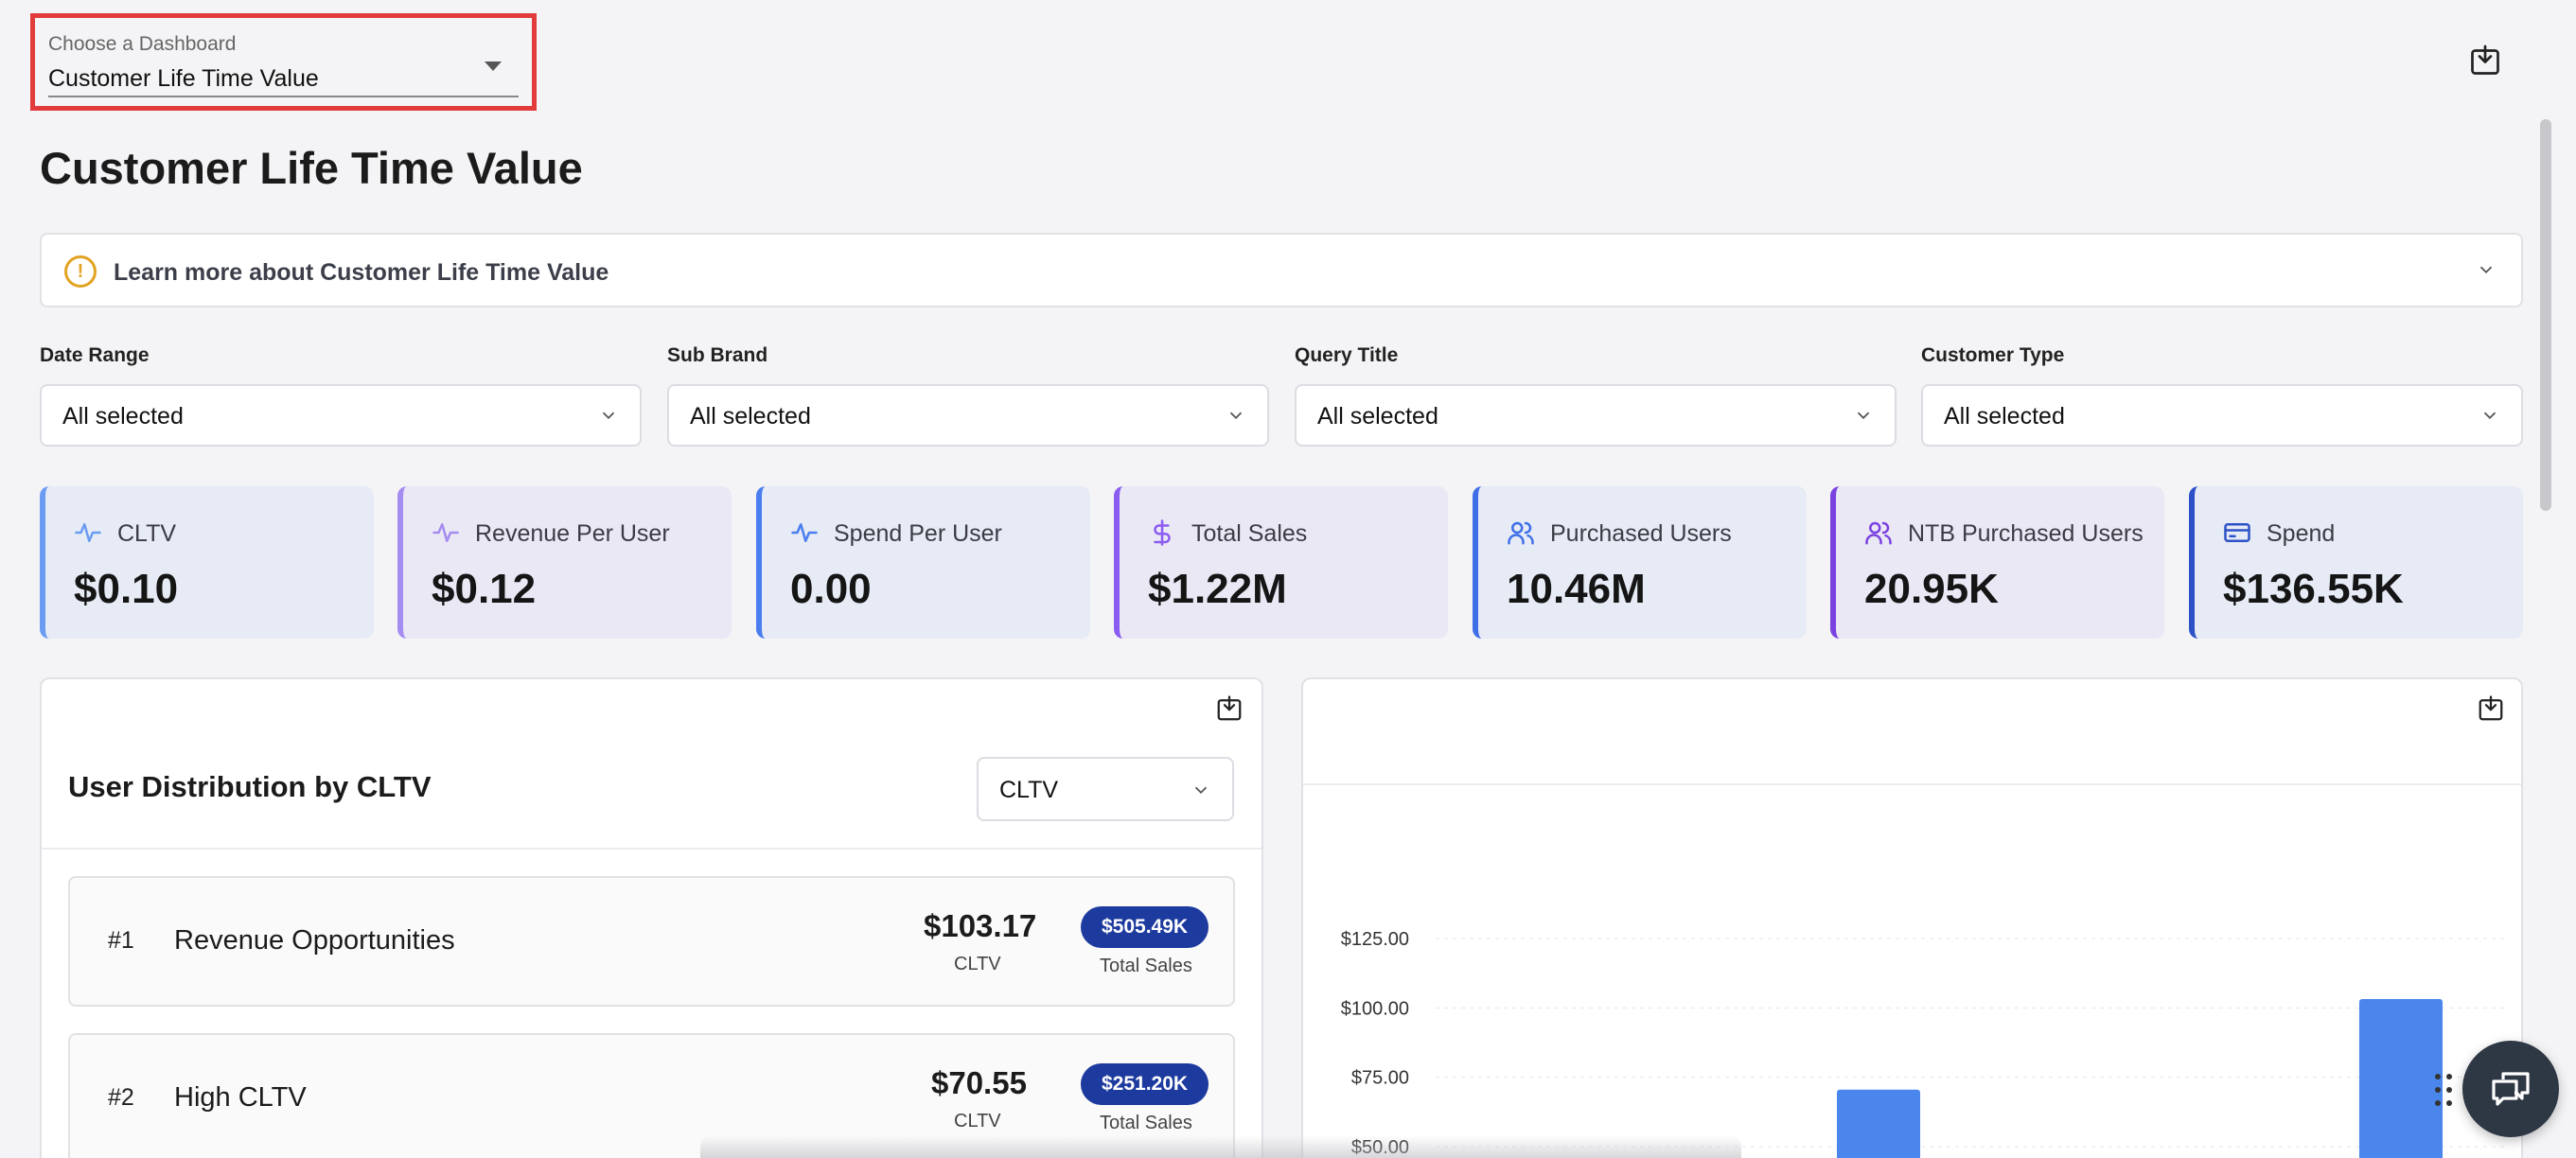 The height and width of the screenshot is (1158, 2576). Describe the element at coordinates (484, 589) in the screenshot. I see `kpi-value: $0.12` at that location.